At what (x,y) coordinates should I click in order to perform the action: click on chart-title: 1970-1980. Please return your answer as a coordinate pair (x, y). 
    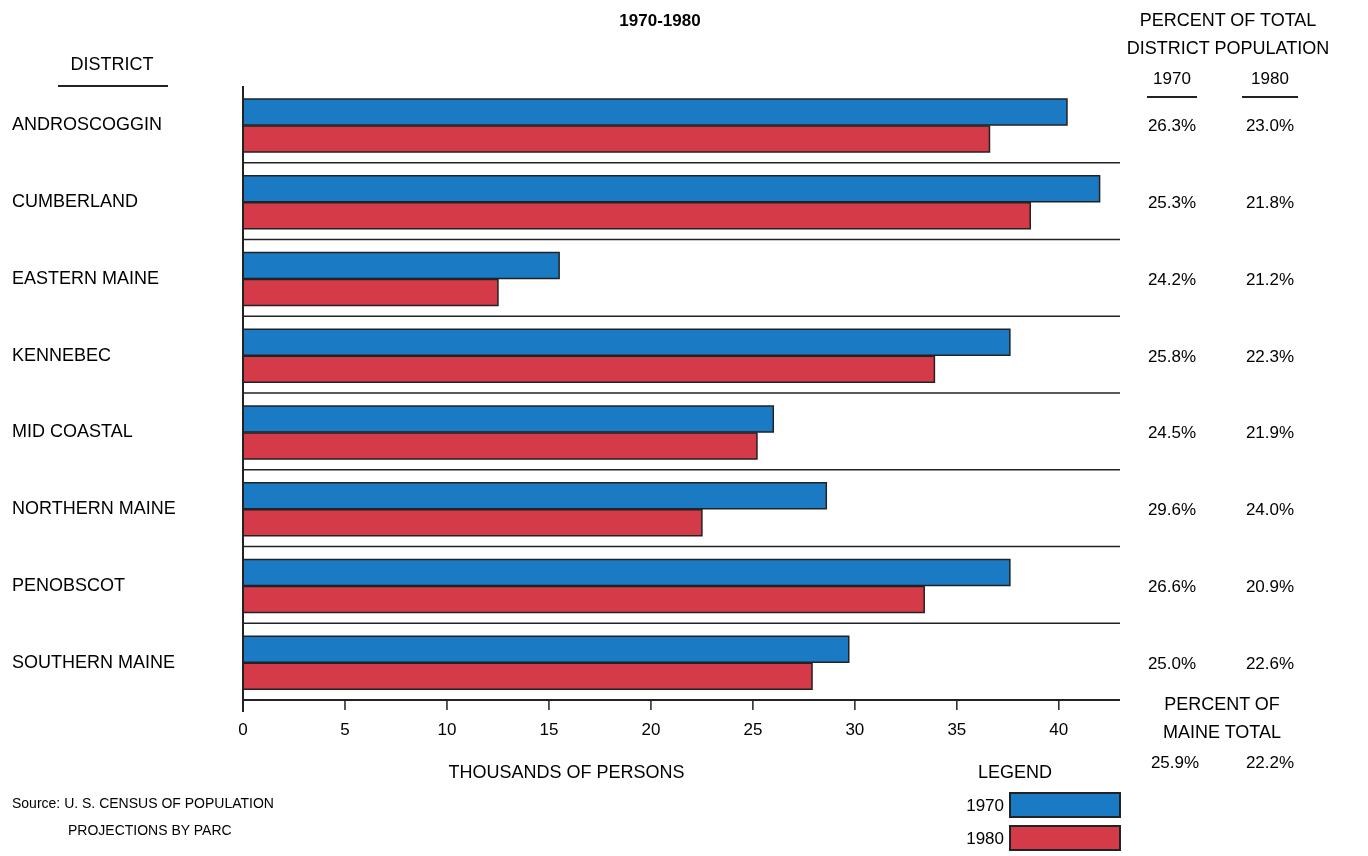
    Looking at the image, I should click on (660, 20).